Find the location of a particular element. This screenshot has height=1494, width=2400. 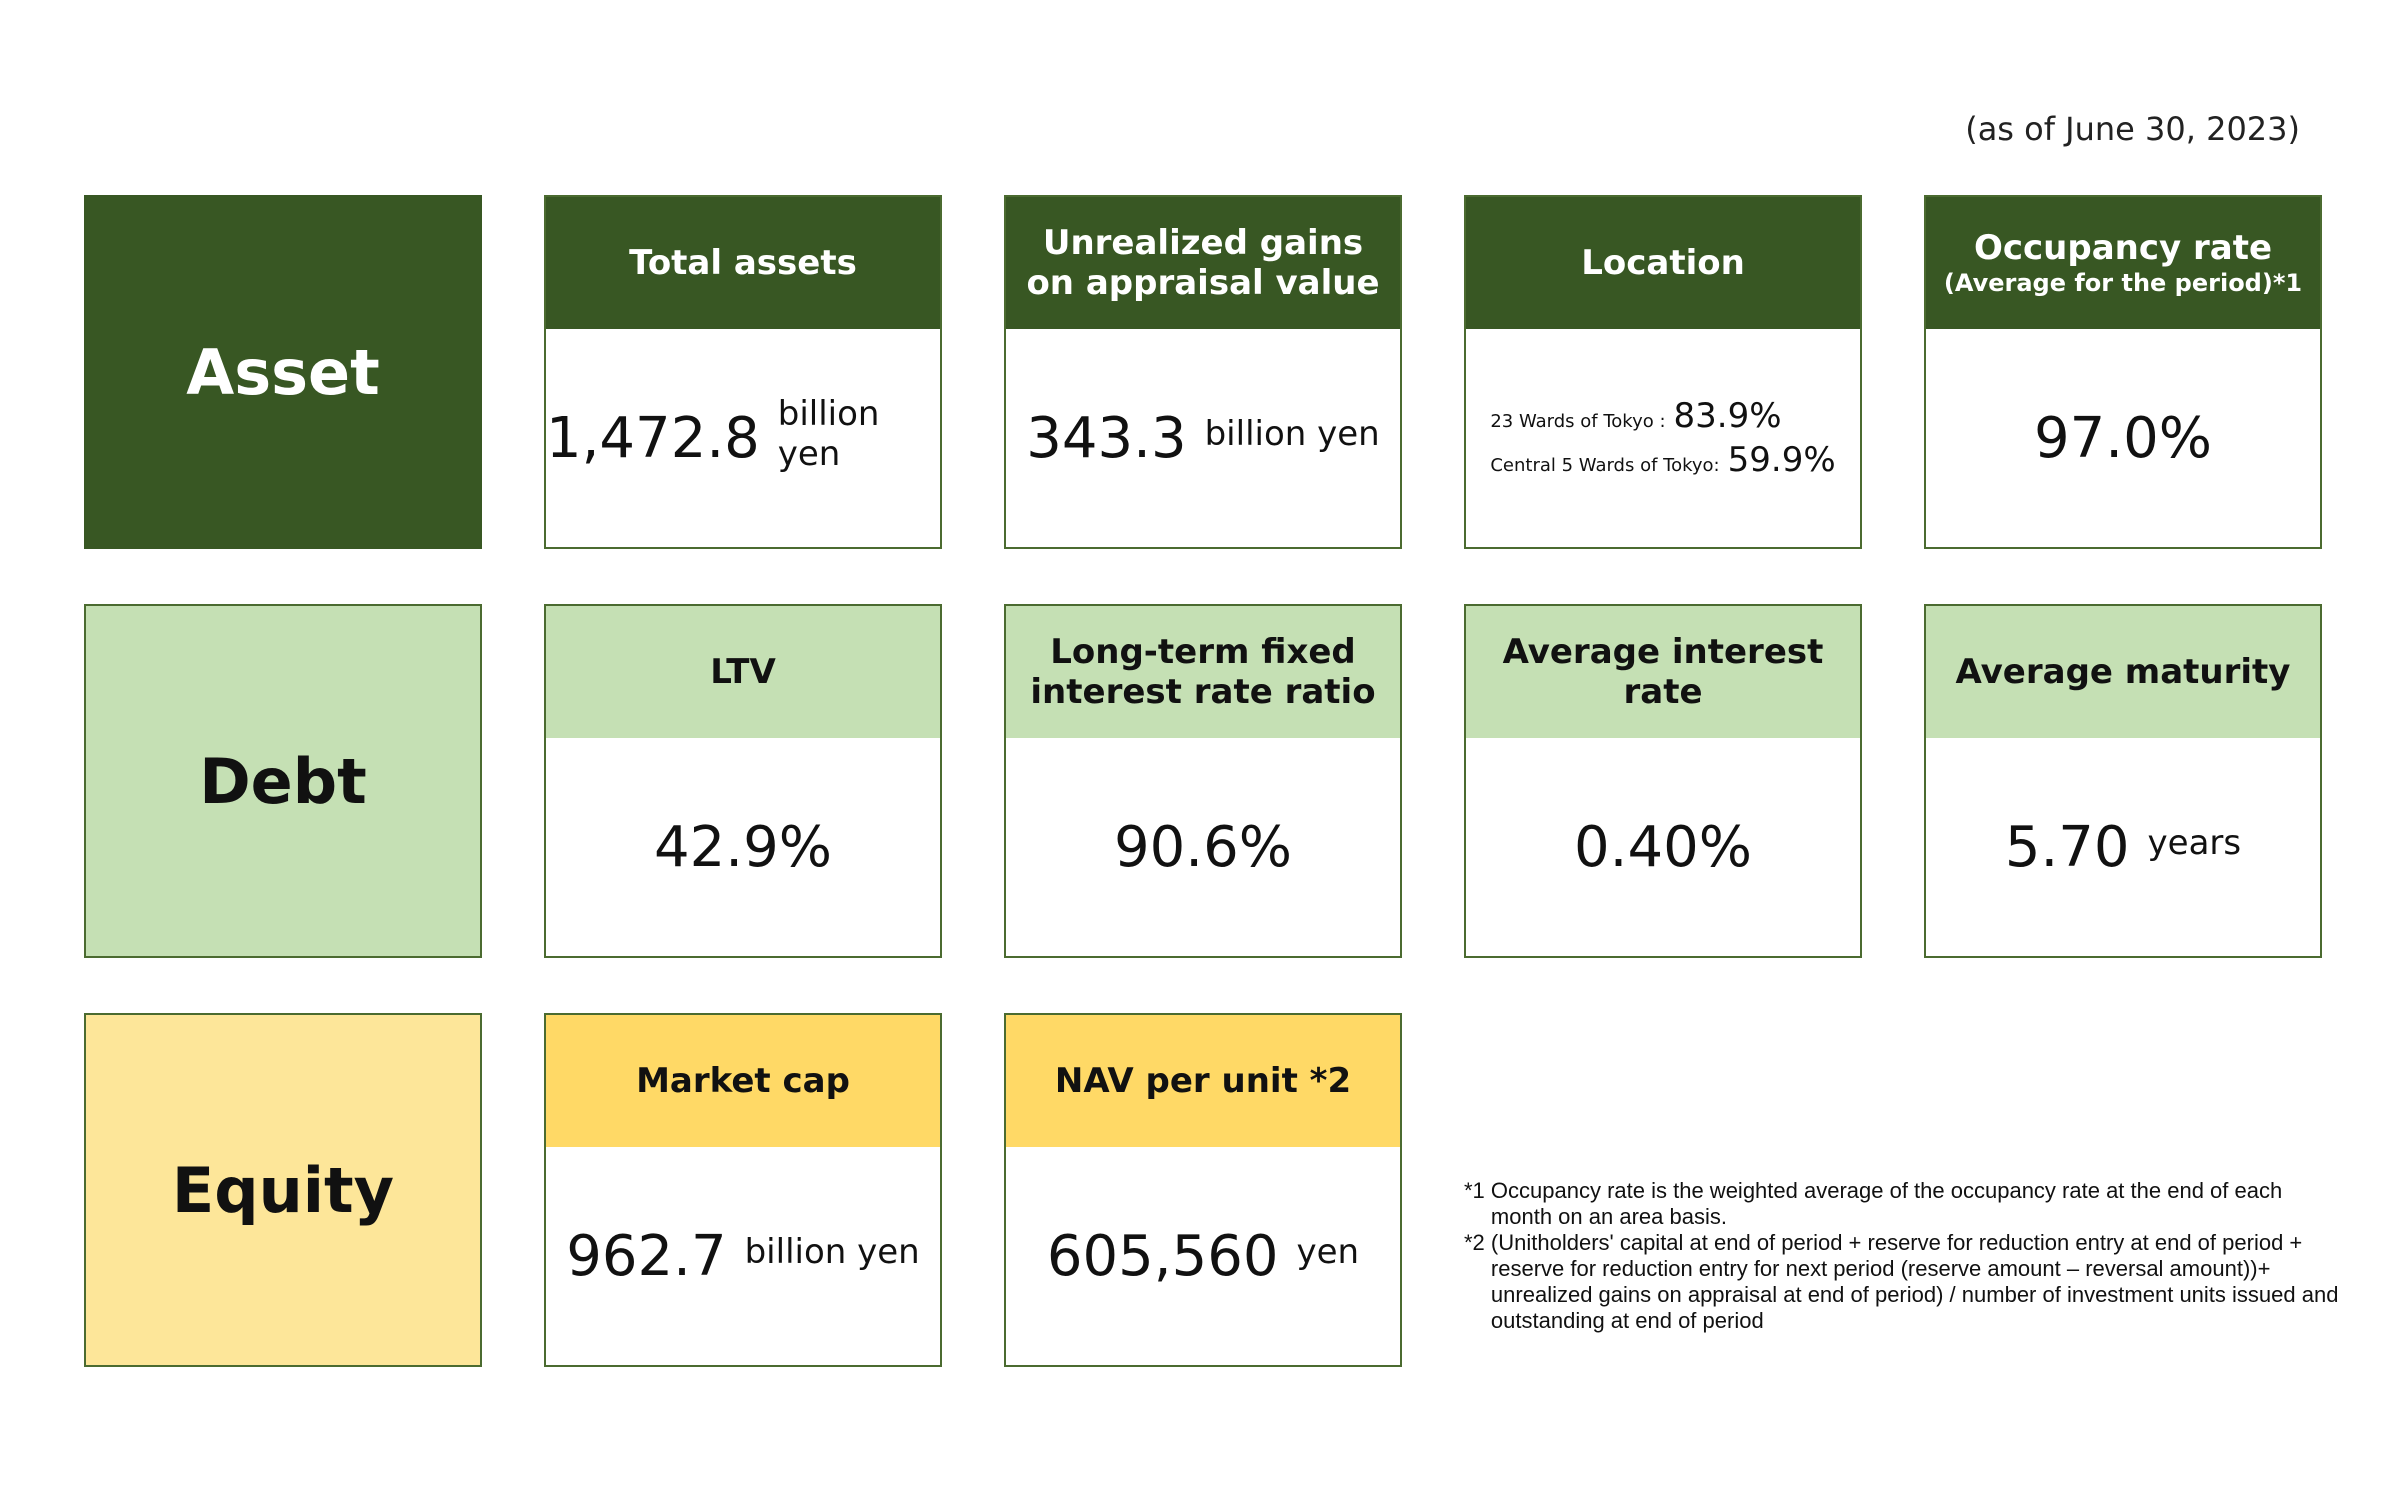

location-row-central-5-wards: Central 5 Wards of Tokyo: 59.9% is located at coordinates (1662, 460).